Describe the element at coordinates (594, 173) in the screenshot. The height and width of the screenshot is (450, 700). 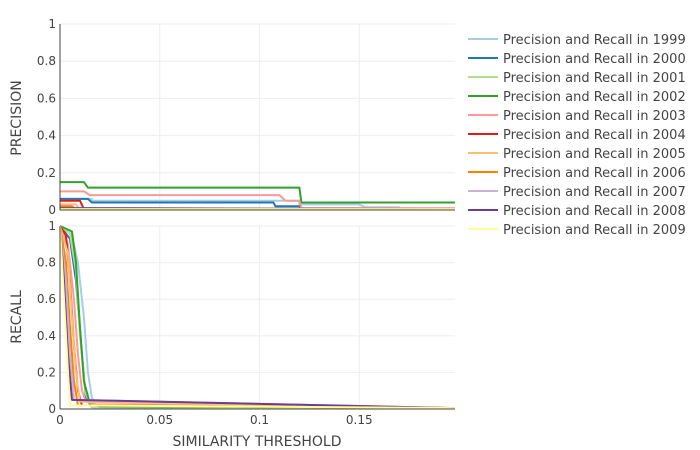
I see `legend-entry-7: Precision and Recall in 2006` at that location.